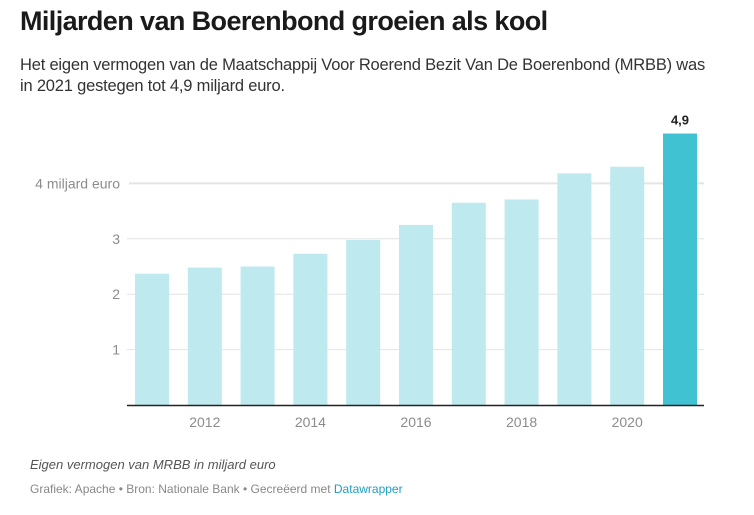 The width and height of the screenshot is (754, 515). Describe the element at coordinates (468, 303) in the screenshot. I see `bar-2017` at that location.